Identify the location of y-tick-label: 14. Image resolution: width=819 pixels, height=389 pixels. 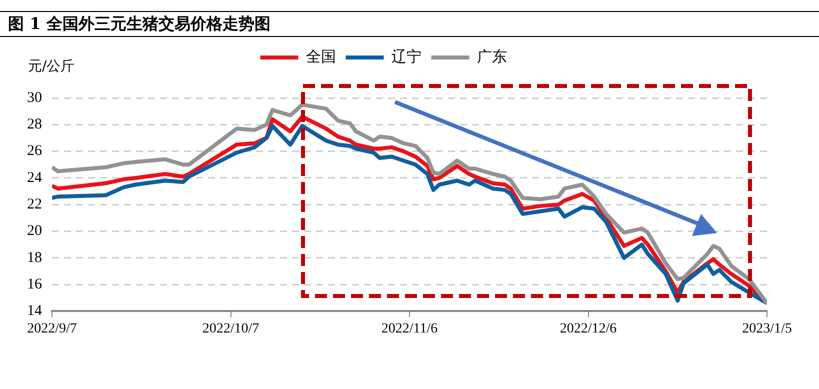
(34, 311).